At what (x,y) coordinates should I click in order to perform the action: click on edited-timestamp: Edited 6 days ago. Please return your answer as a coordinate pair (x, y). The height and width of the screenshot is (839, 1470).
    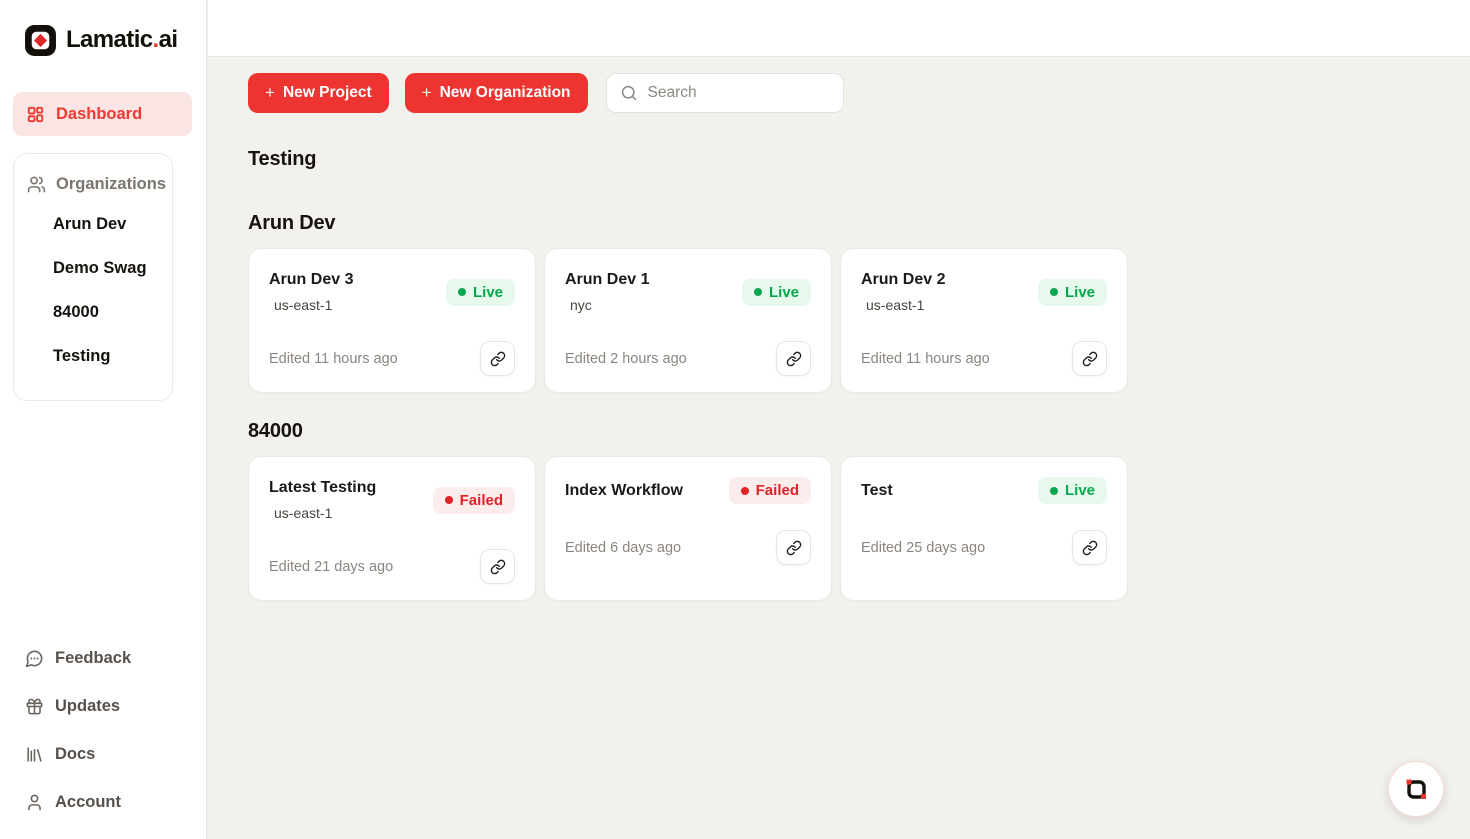
    Looking at the image, I should click on (623, 547).